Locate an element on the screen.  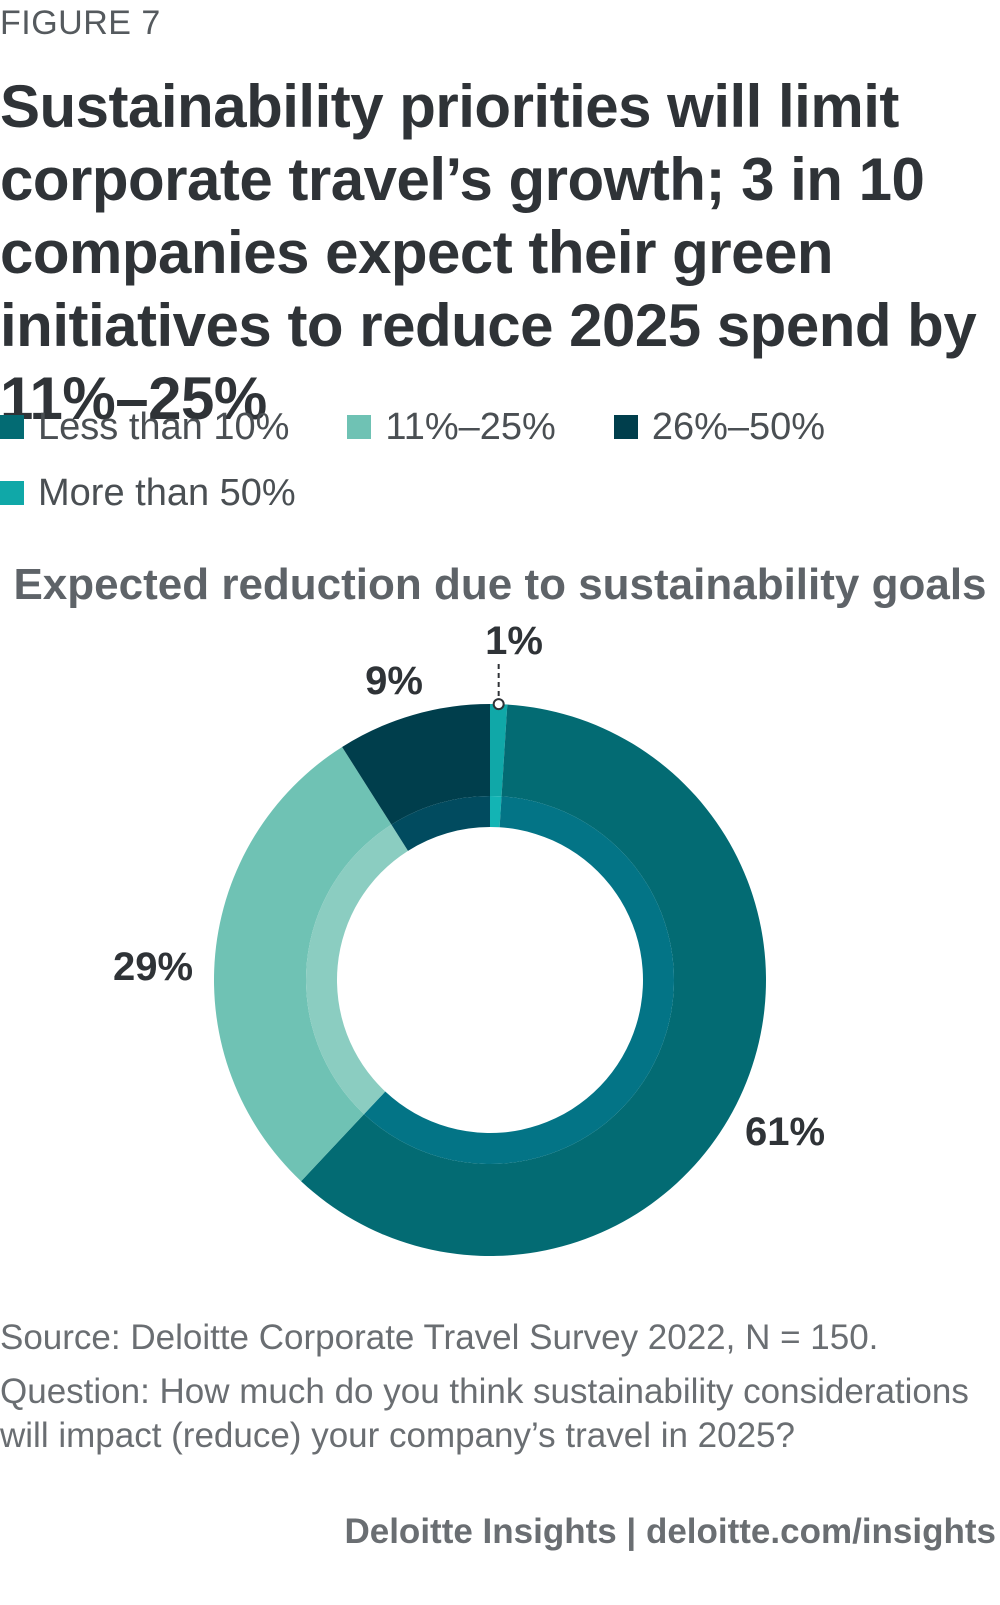
legend-item-26-50: 26%–50% is located at coordinates (719, 427).